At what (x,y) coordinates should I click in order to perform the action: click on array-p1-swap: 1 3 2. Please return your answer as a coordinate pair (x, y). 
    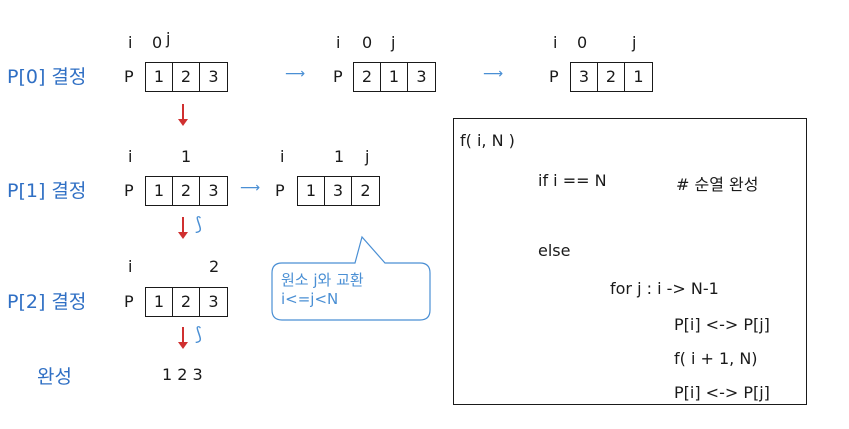
    Looking at the image, I should click on (338, 191).